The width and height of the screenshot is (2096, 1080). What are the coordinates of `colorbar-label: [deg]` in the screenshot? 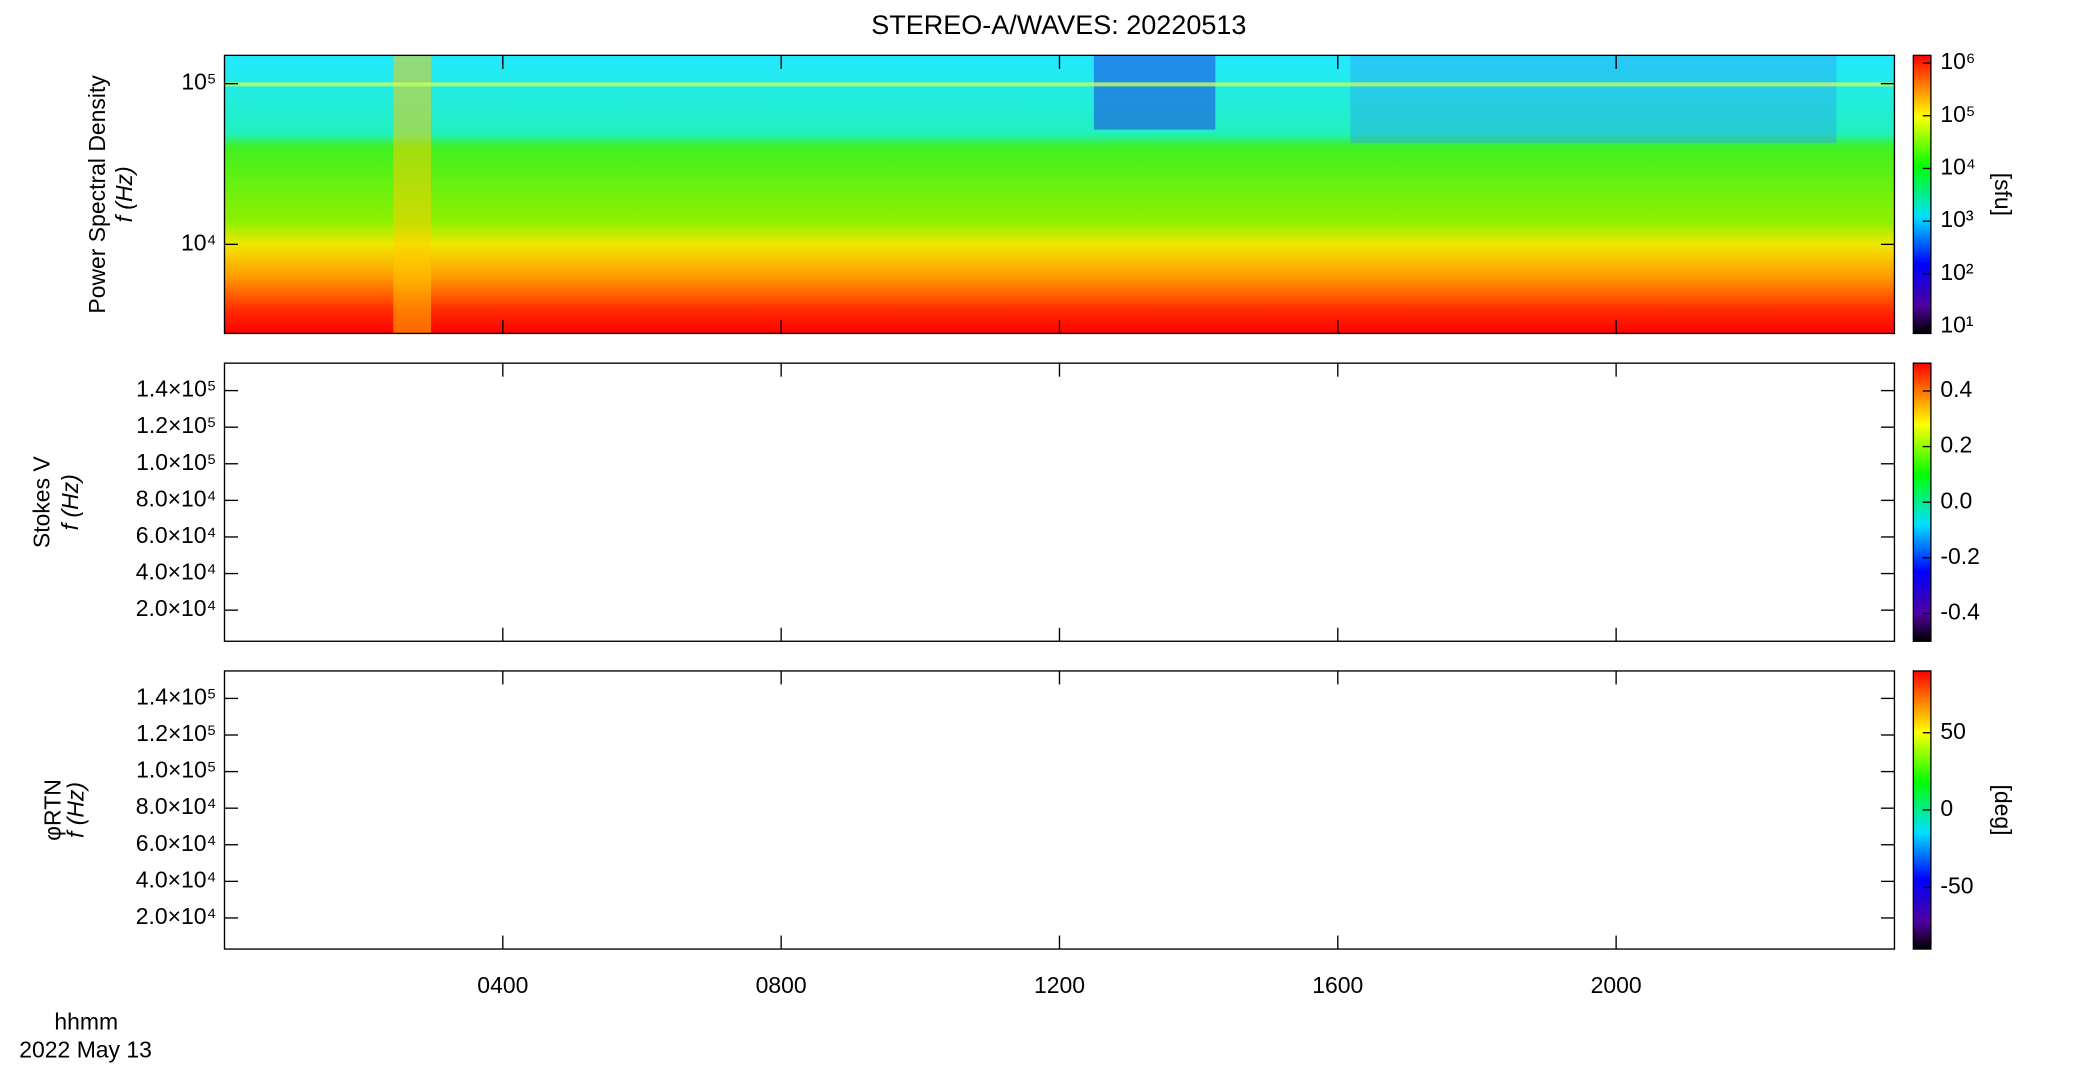 It's located at (2003, 809).